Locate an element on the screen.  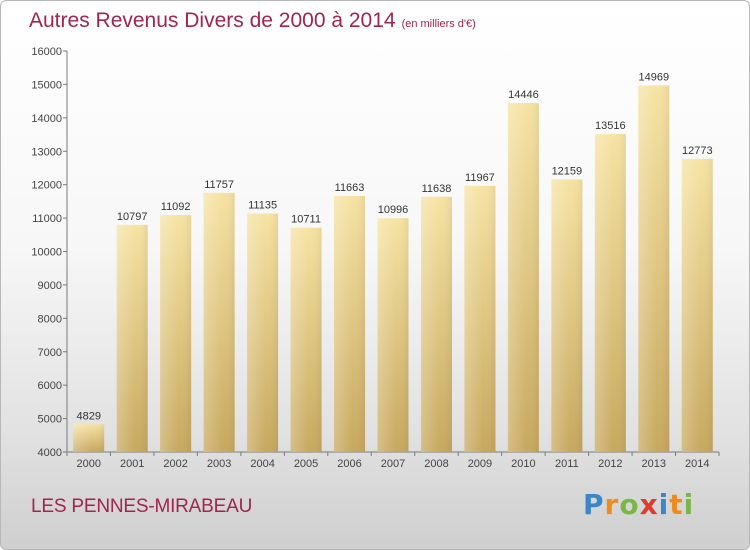
bar-value-label: 11638 is located at coordinates (437, 189).